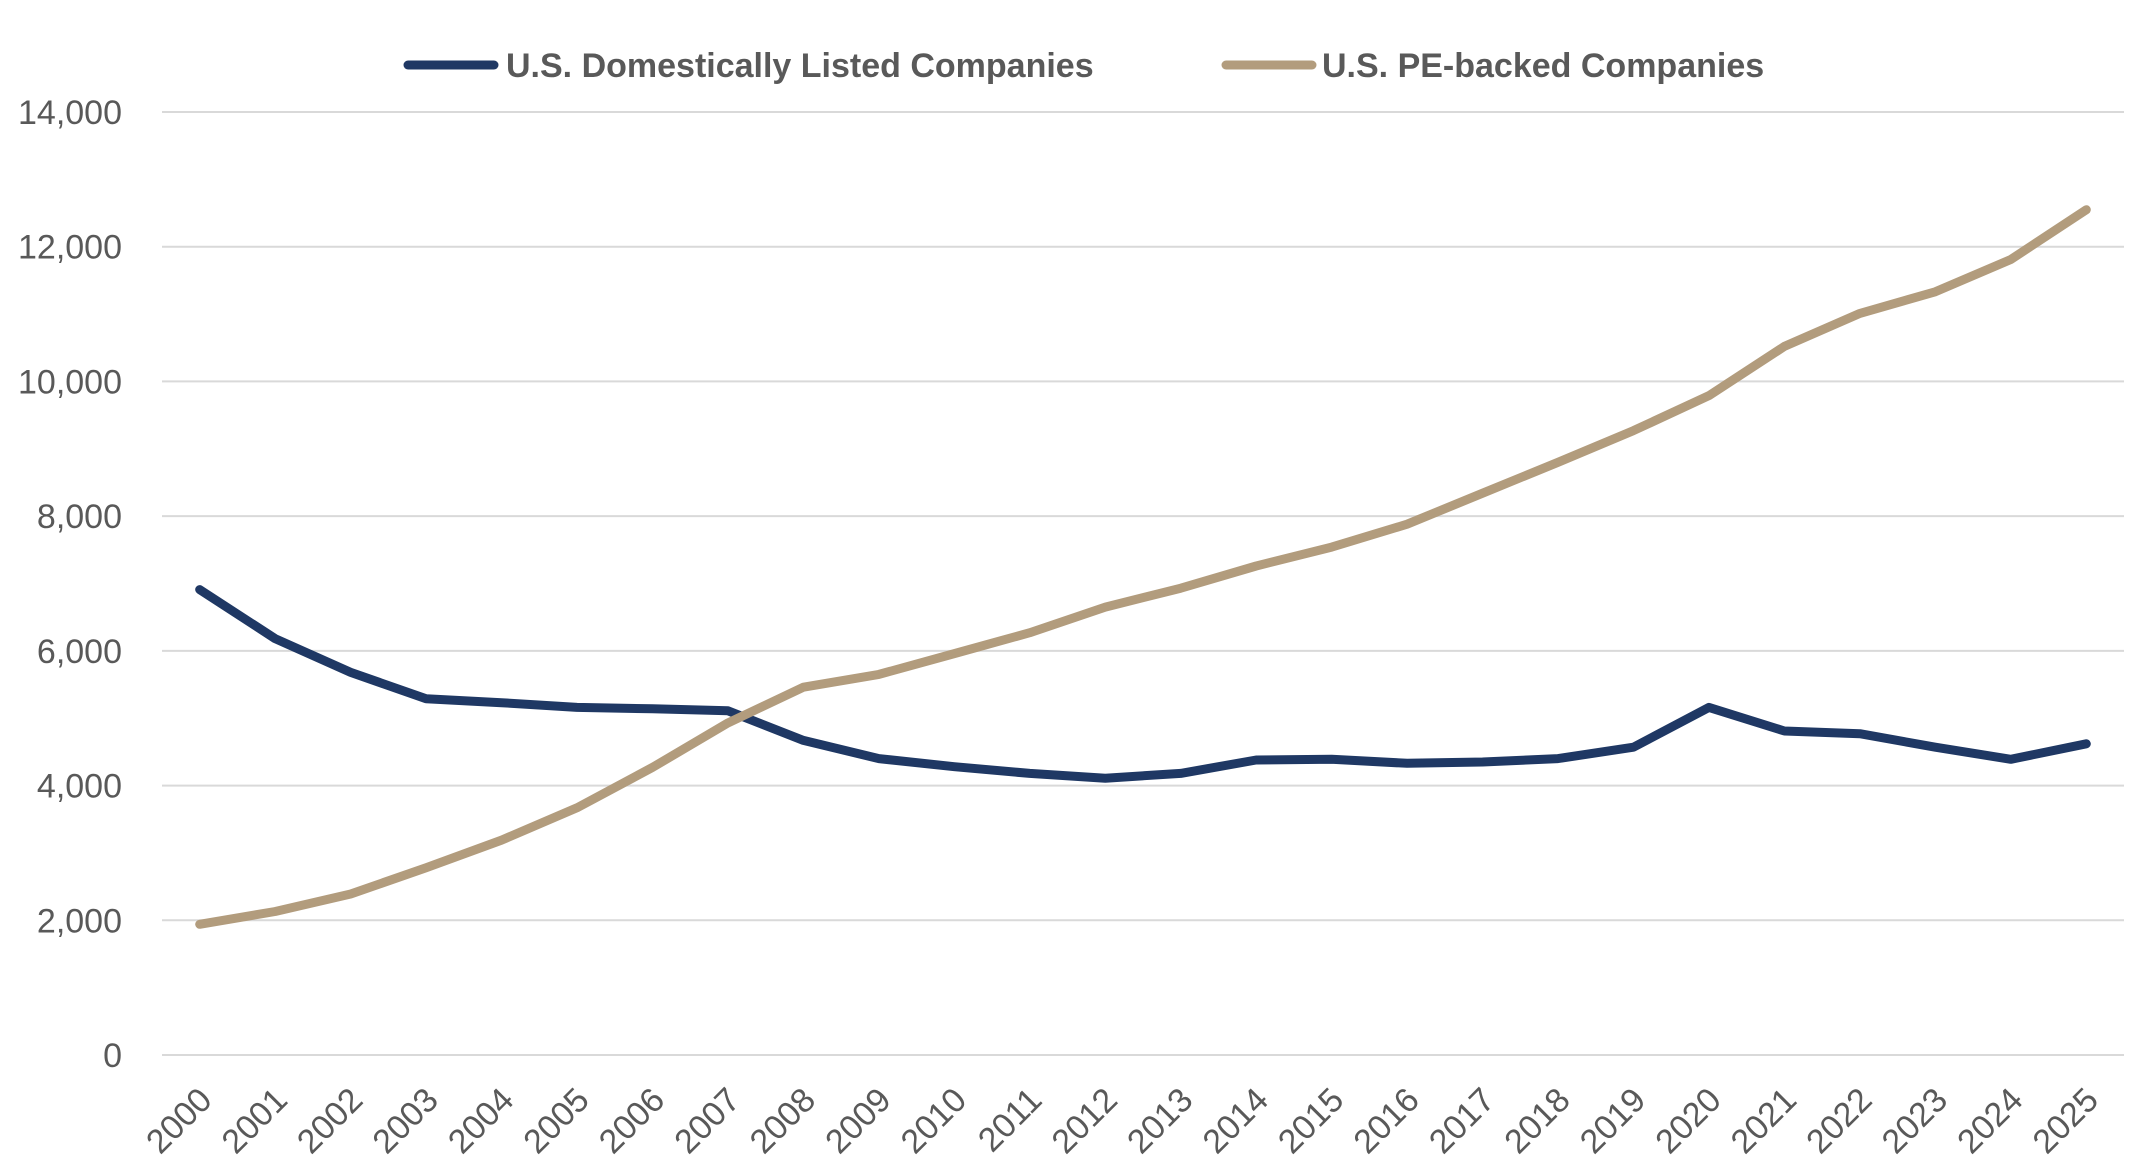  What do you see at coordinates (632, 1121) in the screenshot?
I see `x-tick-label: 2006` at bounding box center [632, 1121].